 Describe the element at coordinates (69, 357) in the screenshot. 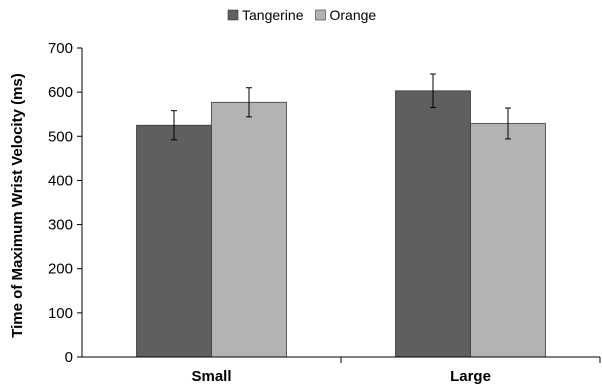

I see `y-tick-label: 0` at that location.